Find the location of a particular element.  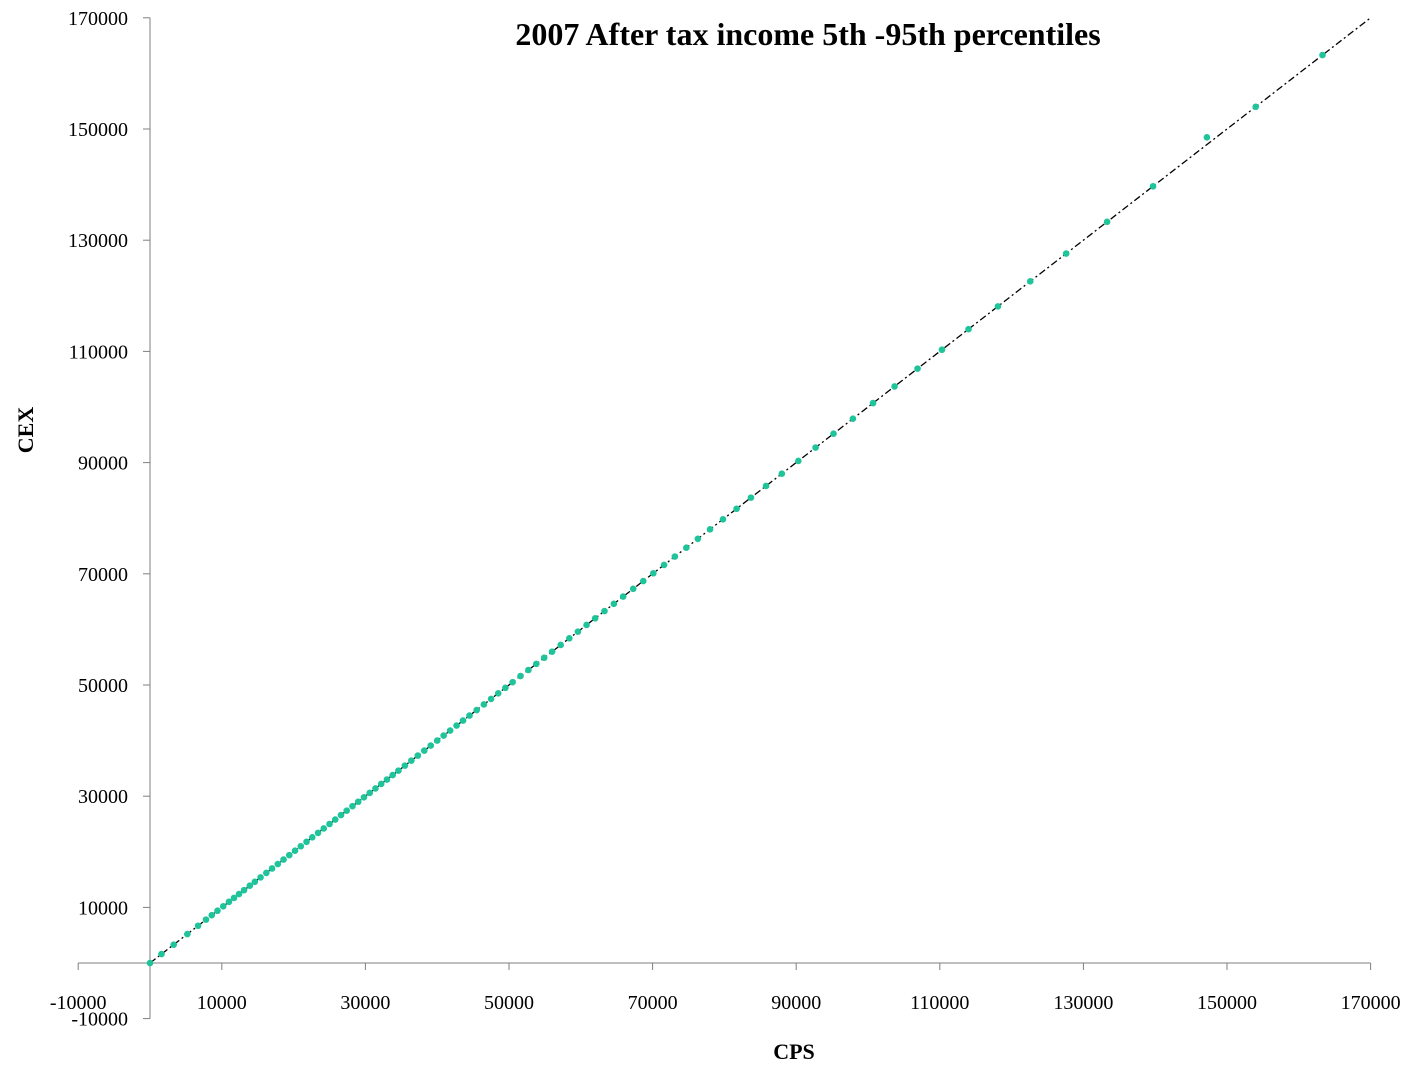

x-tick-label: 90000 is located at coordinates (796, 1003).